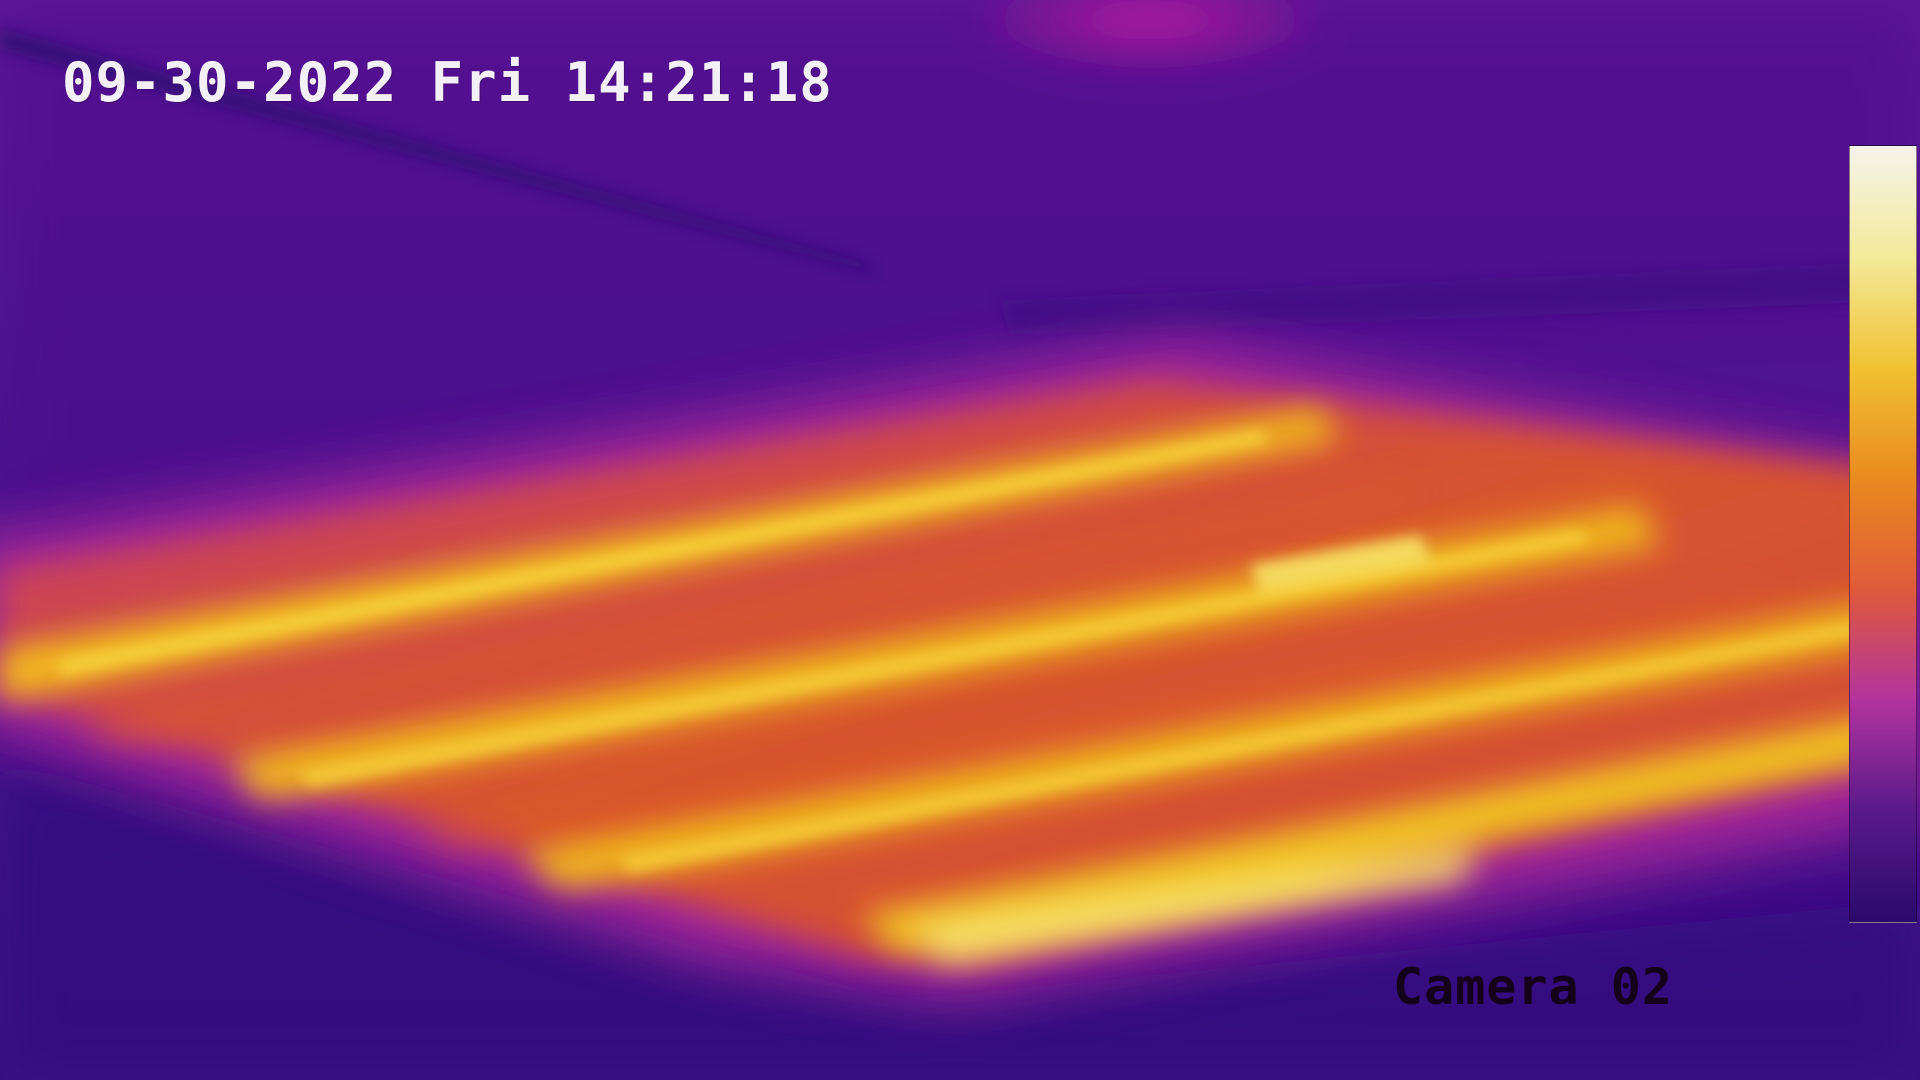  I want to click on ceiling-hotspot, so click(1150, 40).